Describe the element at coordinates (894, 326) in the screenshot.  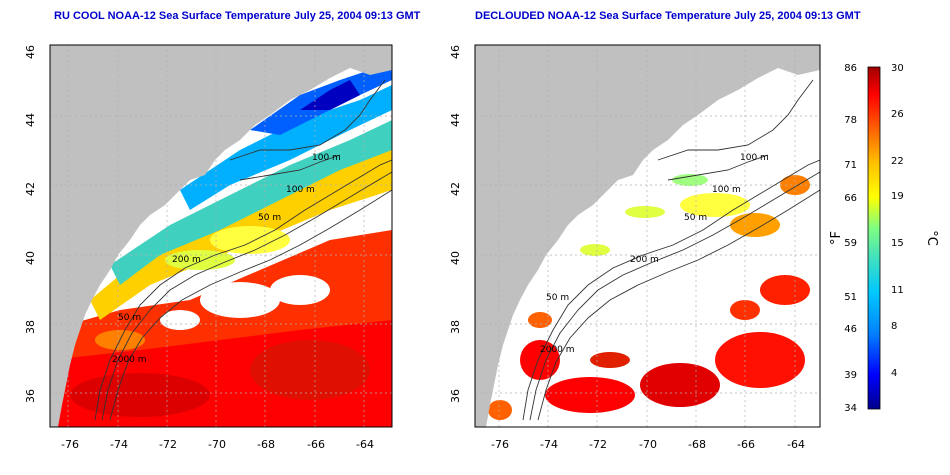
I see `c-tick: 8` at that location.